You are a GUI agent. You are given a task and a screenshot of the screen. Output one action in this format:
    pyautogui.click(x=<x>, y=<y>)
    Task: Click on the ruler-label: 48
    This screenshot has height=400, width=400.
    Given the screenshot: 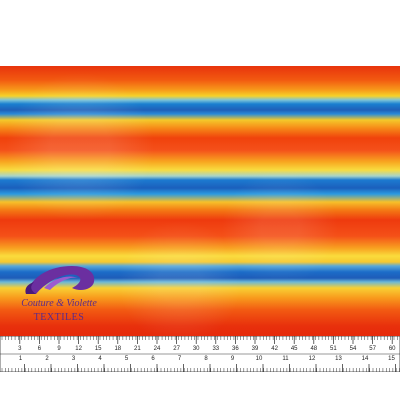 What is the action you would take?
    pyautogui.click(x=313, y=349)
    